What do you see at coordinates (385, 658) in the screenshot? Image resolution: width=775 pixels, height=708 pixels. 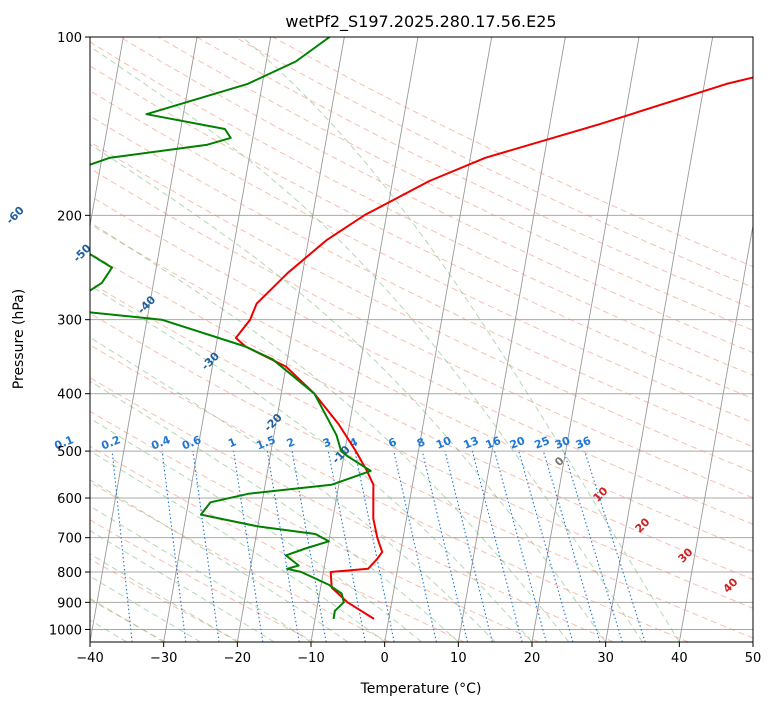 I see `x-tick-label: 0` at bounding box center [385, 658].